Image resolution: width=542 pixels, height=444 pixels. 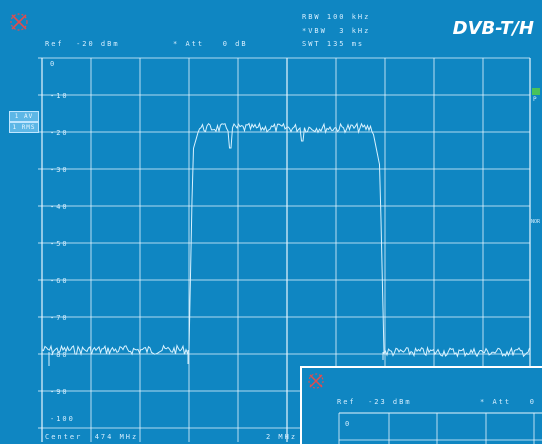 I want to click on inset-y-tick-0: 0, so click(x=348, y=424).